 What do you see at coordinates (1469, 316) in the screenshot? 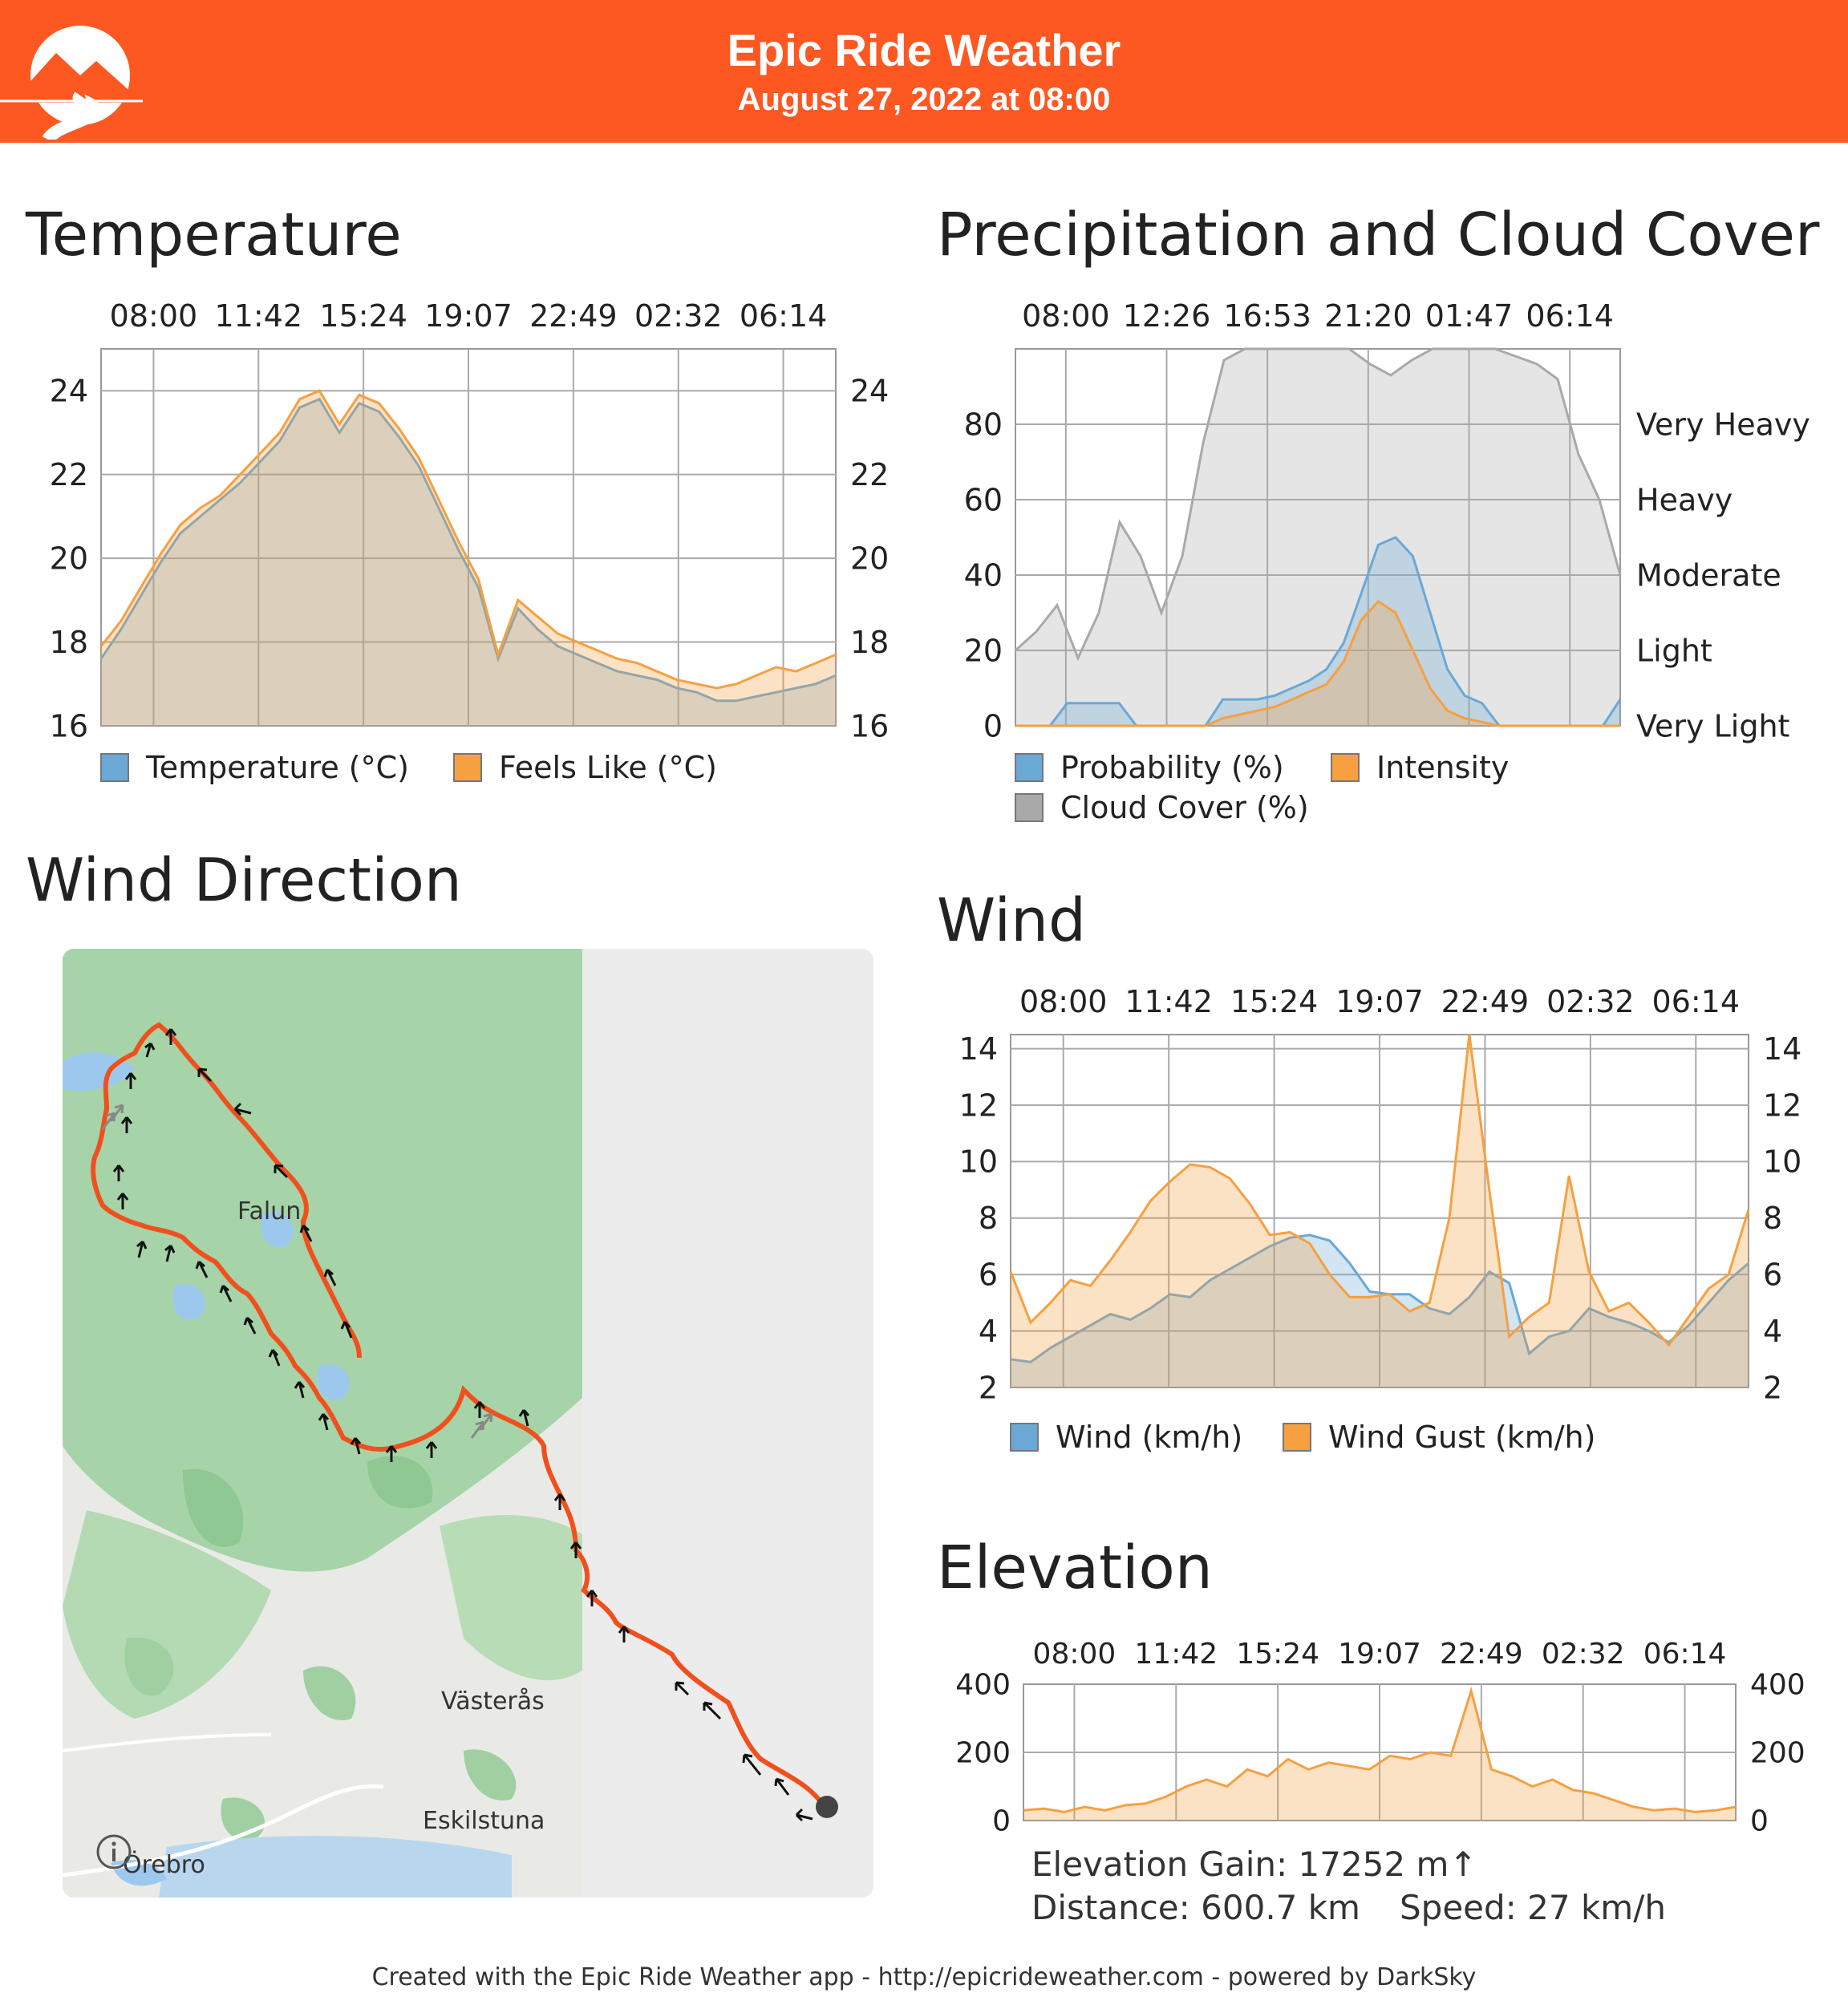
I see `x-tick-label: 01:47` at bounding box center [1469, 316].